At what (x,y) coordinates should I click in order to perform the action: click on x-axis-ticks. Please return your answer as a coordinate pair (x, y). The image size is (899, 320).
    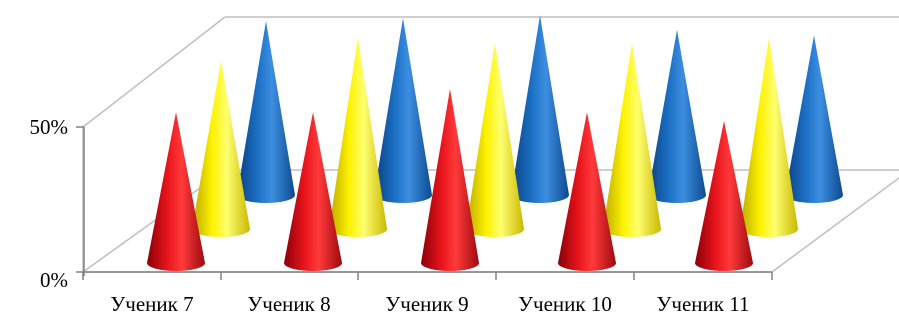
    Looking at the image, I should click on (427, 275).